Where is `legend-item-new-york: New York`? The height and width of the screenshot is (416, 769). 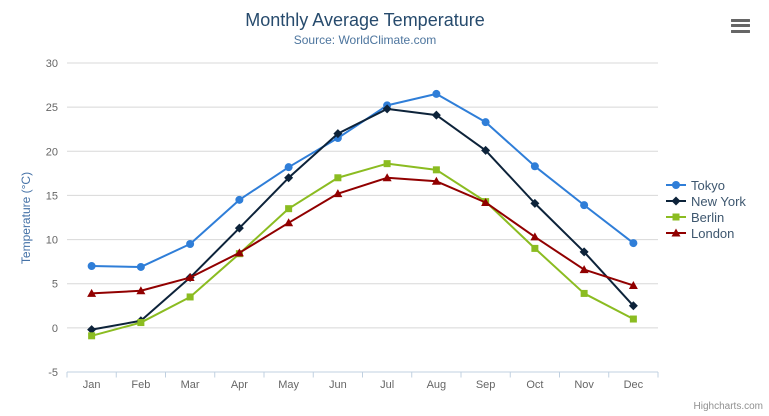
legend-item-new-york: New York is located at coordinates (706, 201).